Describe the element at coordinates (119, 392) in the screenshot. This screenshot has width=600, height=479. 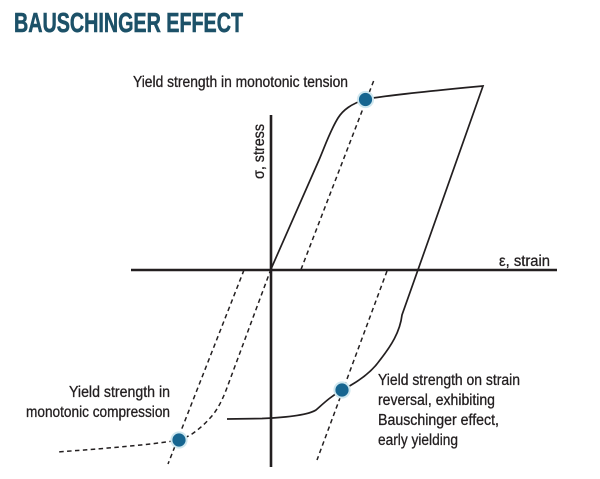
I see `svg-text: Yield strength in` at that location.